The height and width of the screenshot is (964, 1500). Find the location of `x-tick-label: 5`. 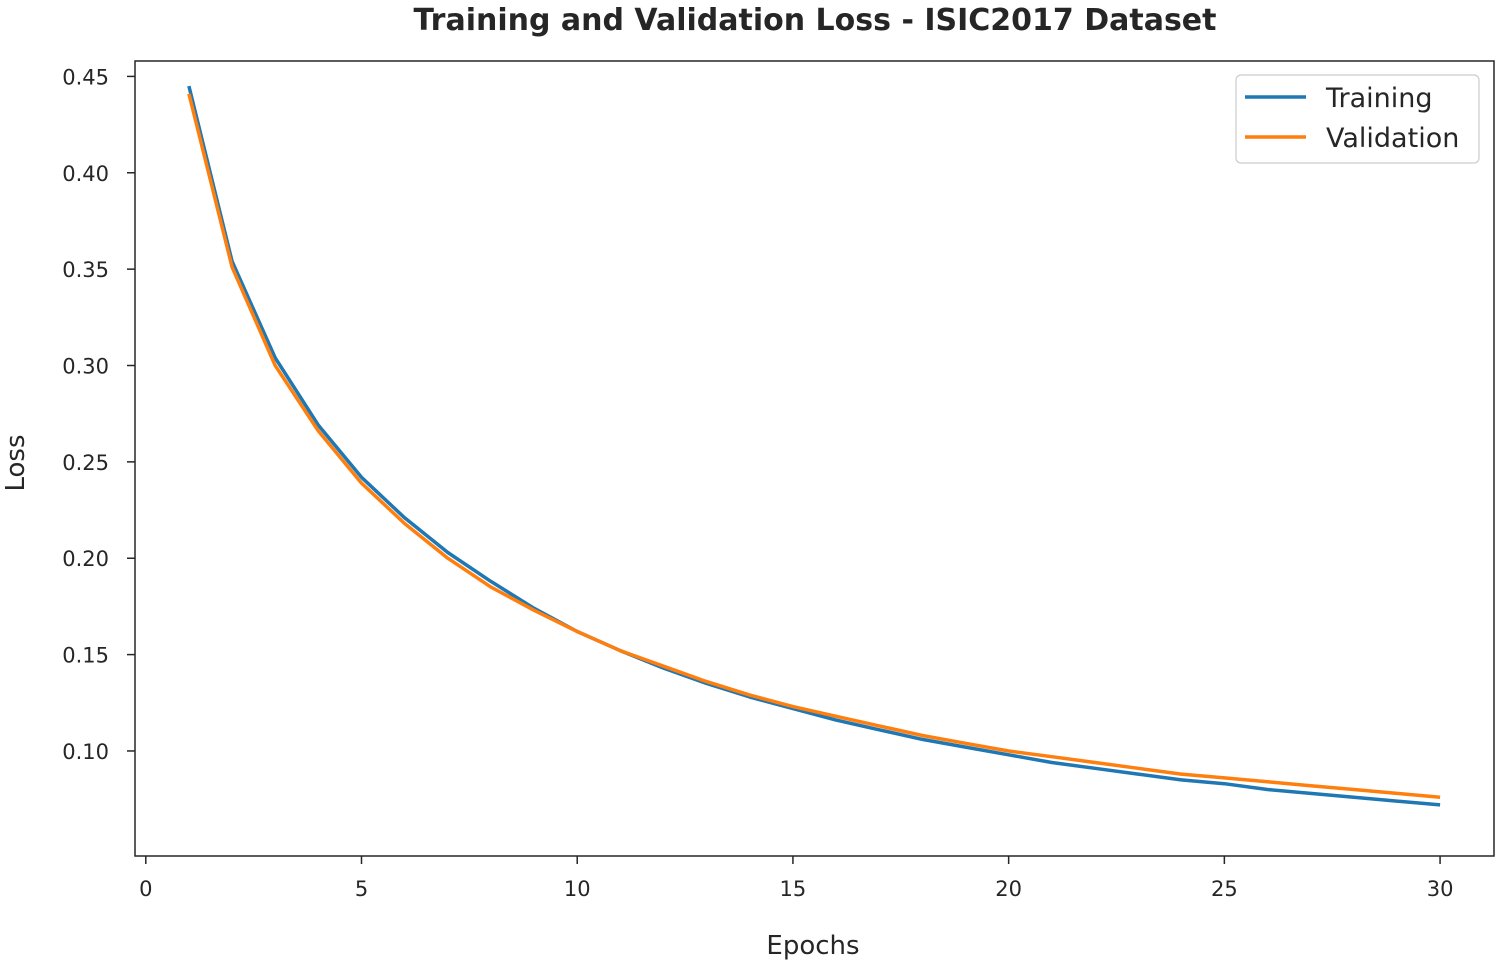

x-tick-label: 5 is located at coordinates (361, 889).